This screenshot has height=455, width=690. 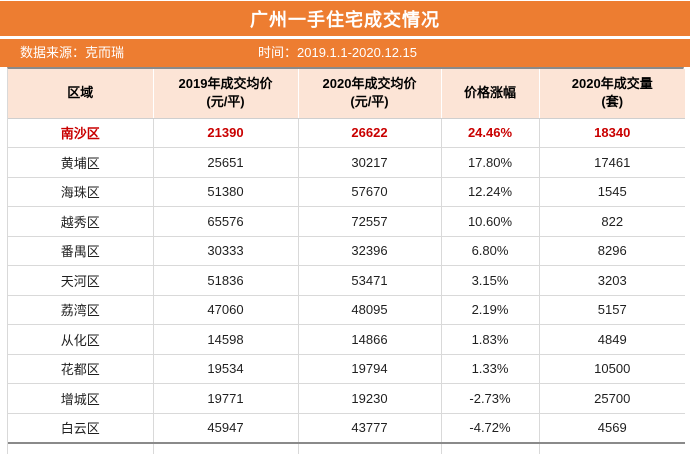 I want to click on cell-price-2020: 43777, so click(x=370, y=428).